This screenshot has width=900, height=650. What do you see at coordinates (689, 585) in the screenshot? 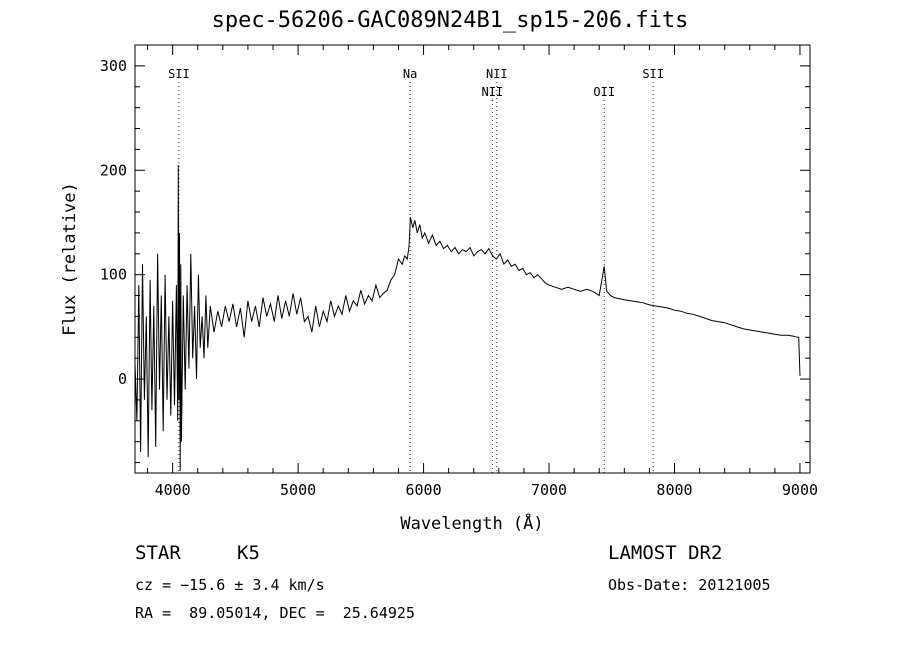
I see `observation-date: Obs-Date: 20121005` at bounding box center [689, 585].